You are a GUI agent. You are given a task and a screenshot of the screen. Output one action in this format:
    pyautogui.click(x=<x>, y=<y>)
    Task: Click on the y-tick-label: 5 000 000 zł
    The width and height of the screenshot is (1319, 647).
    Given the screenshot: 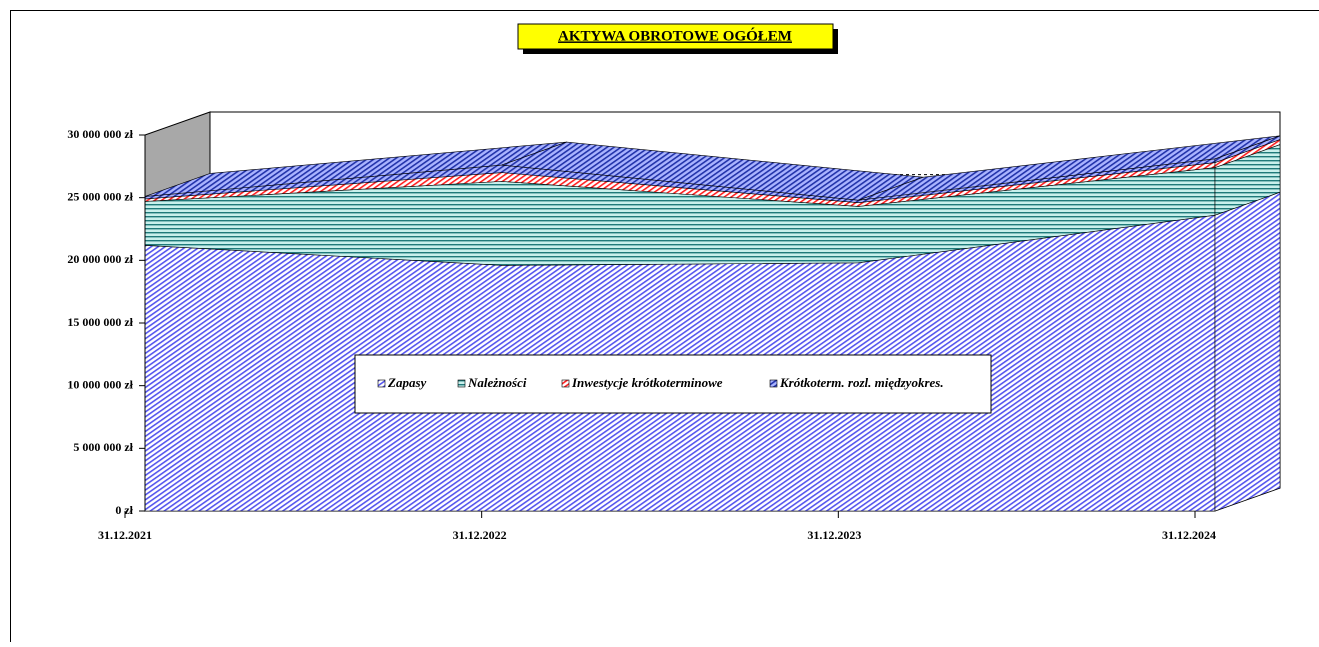 What is the action you would take?
    pyautogui.click(x=103, y=447)
    